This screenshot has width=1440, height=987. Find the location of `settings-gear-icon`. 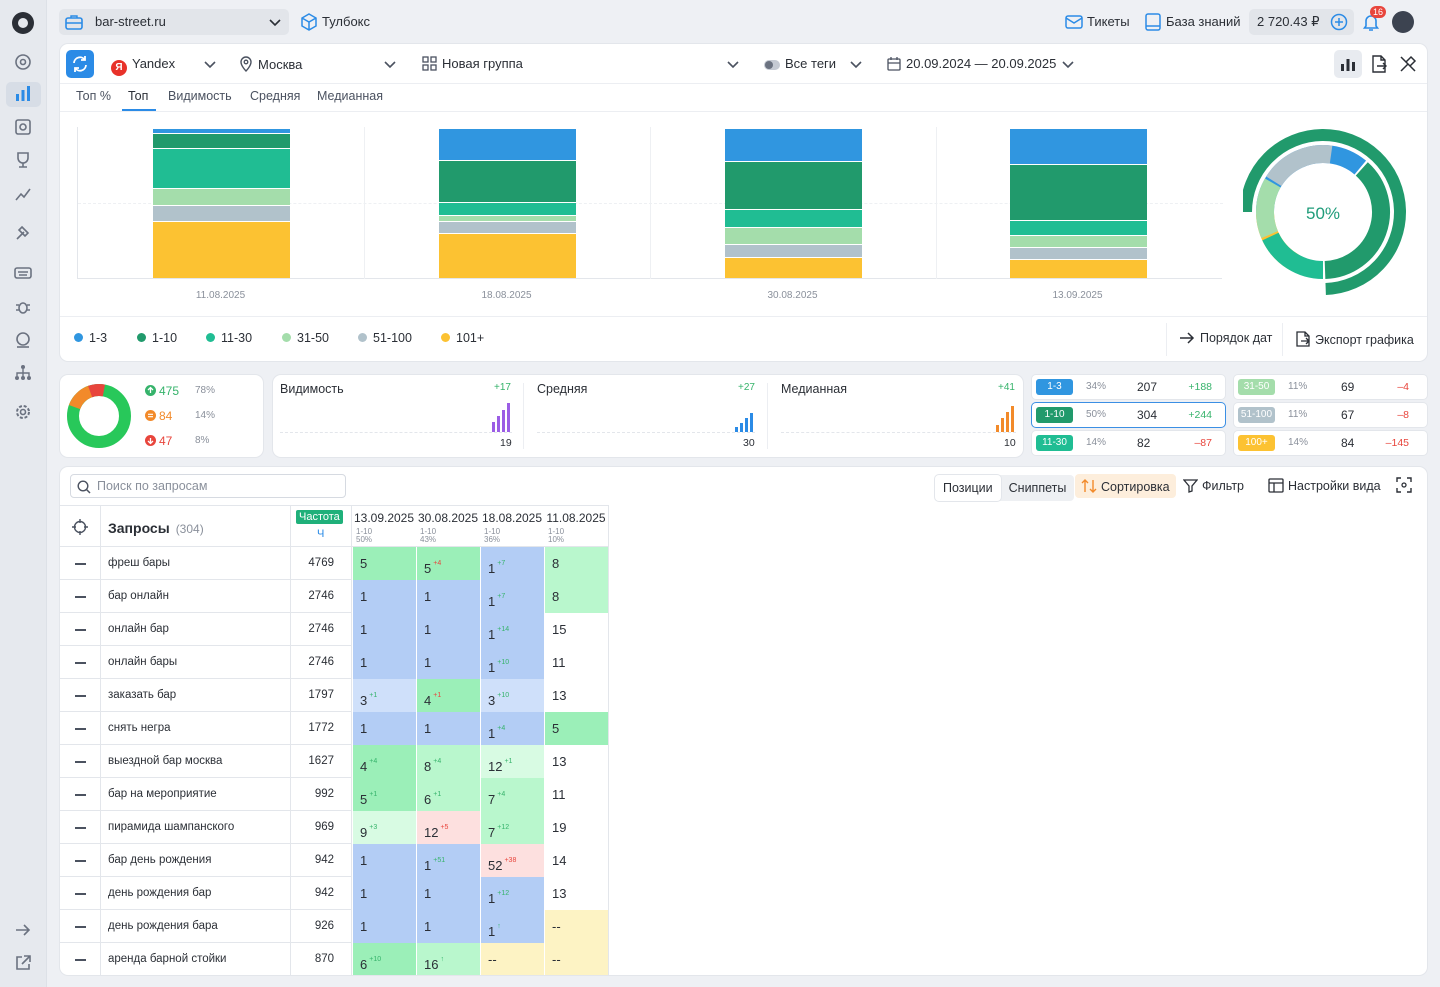

settings-gear-icon is located at coordinates (23, 412).